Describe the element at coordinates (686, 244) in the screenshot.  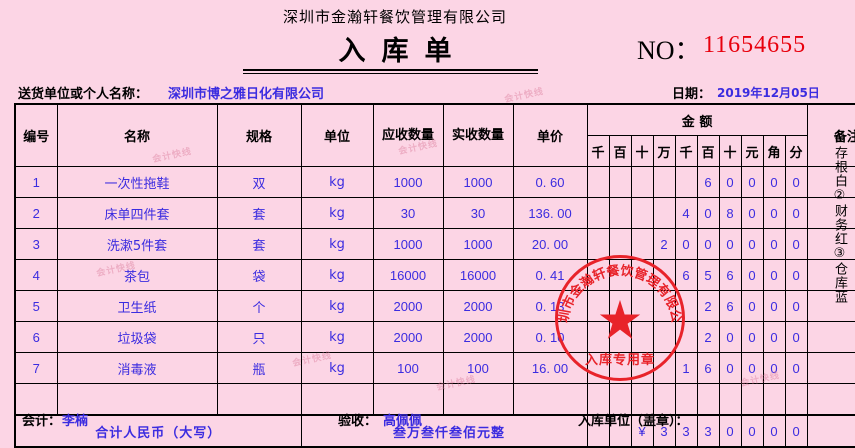
I see `row-amount-digit-4: 0` at that location.